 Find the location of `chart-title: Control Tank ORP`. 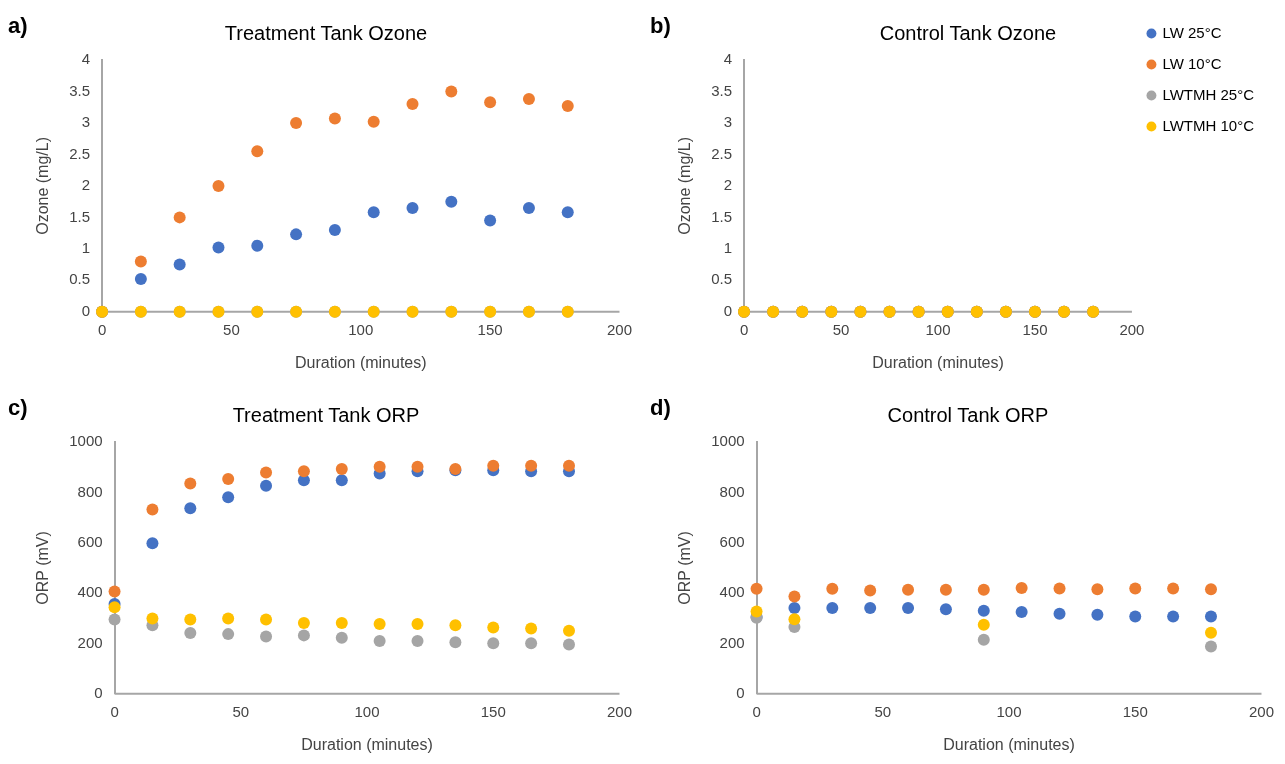

chart-title: Control Tank ORP is located at coordinates (968, 414).